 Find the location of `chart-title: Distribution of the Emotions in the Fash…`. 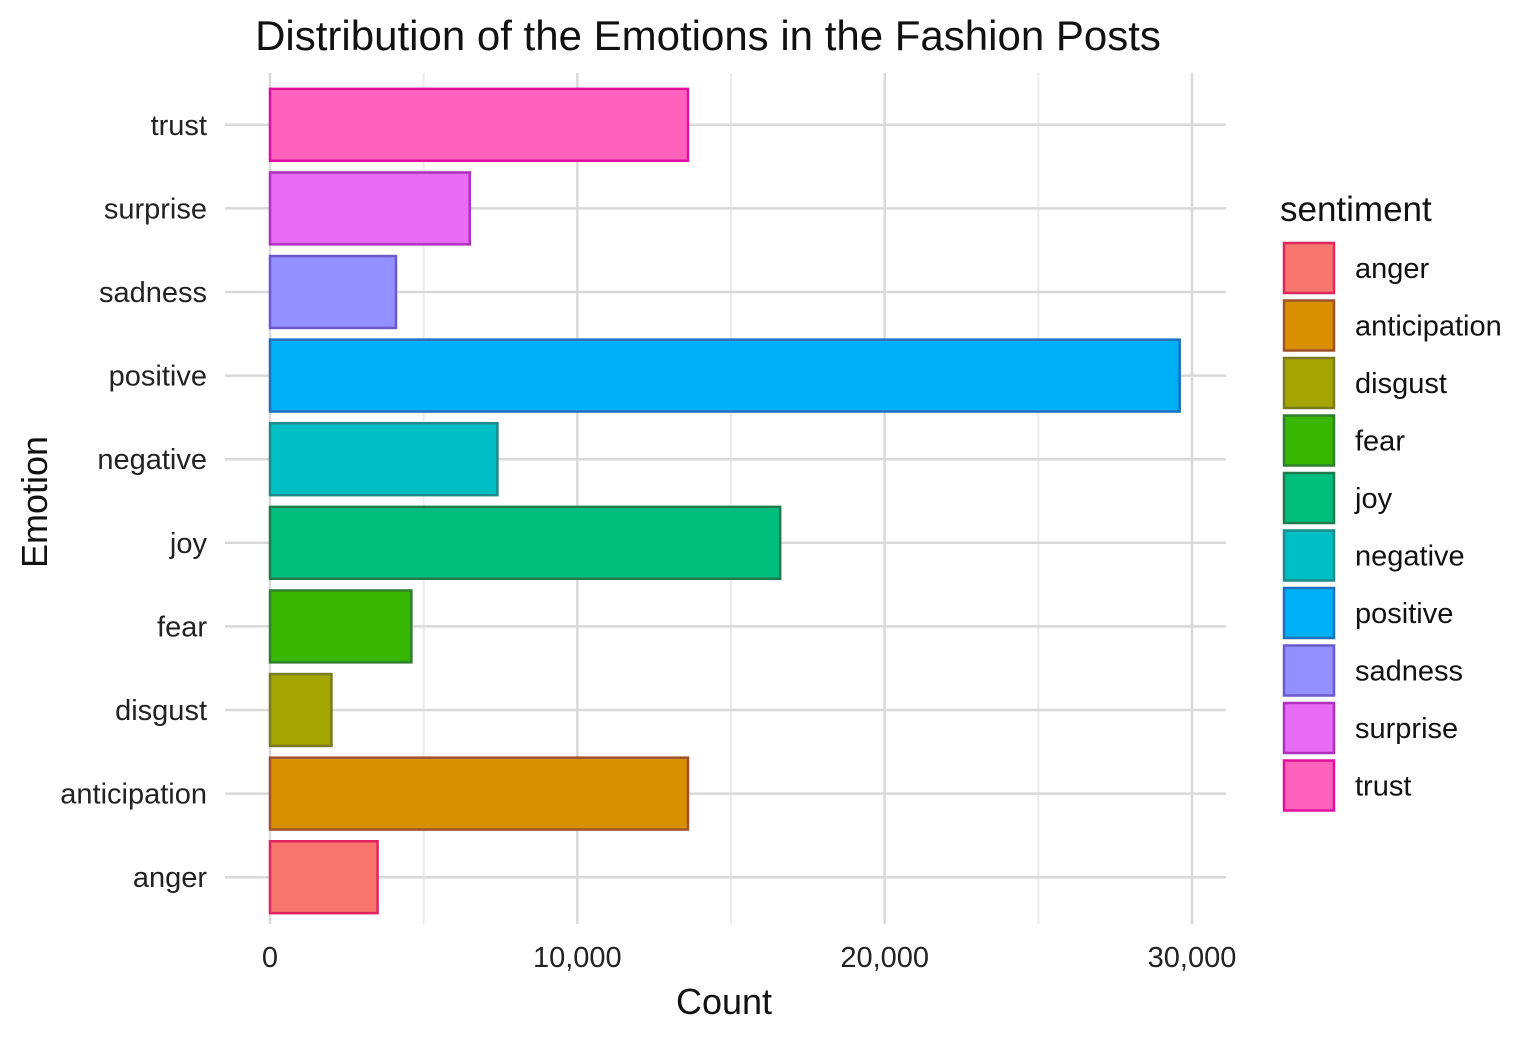

chart-title: Distribution of the Emotions in the Fash… is located at coordinates (708, 35).